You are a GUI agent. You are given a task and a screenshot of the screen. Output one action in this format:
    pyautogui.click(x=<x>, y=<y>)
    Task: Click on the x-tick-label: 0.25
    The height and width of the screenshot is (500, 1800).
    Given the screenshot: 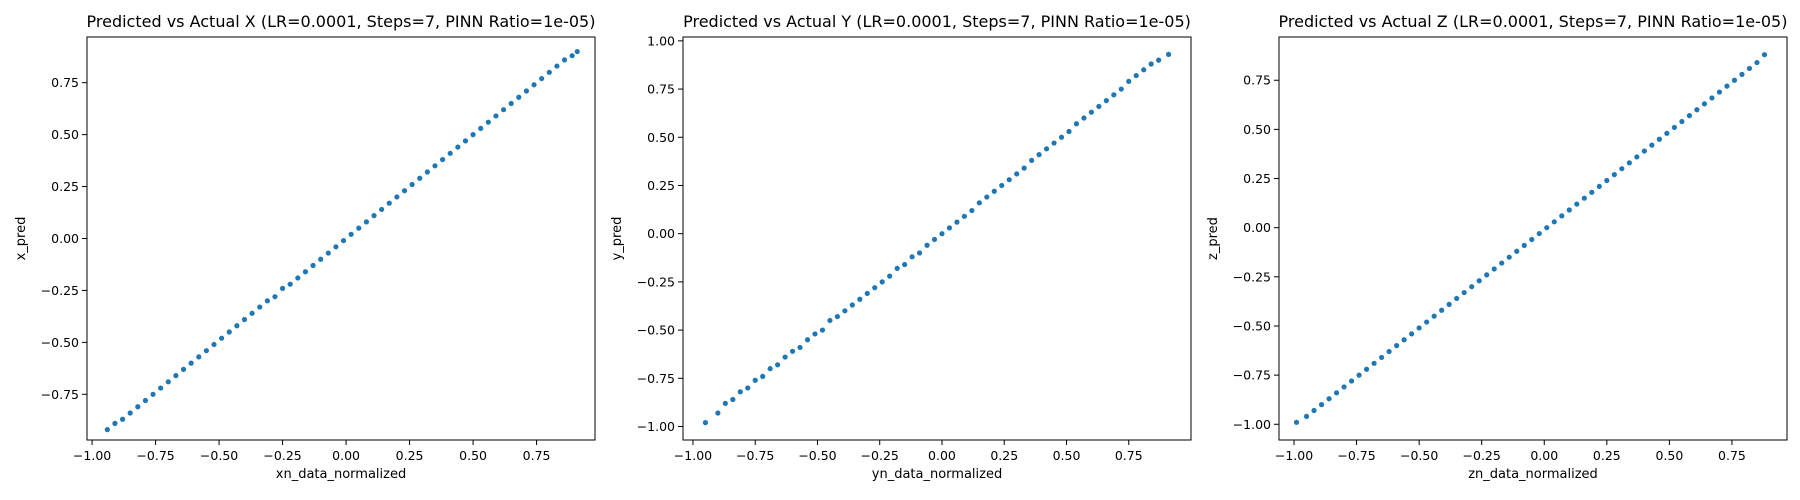 What is the action you would take?
    pyautogui.click(x=1607, y=455)
    